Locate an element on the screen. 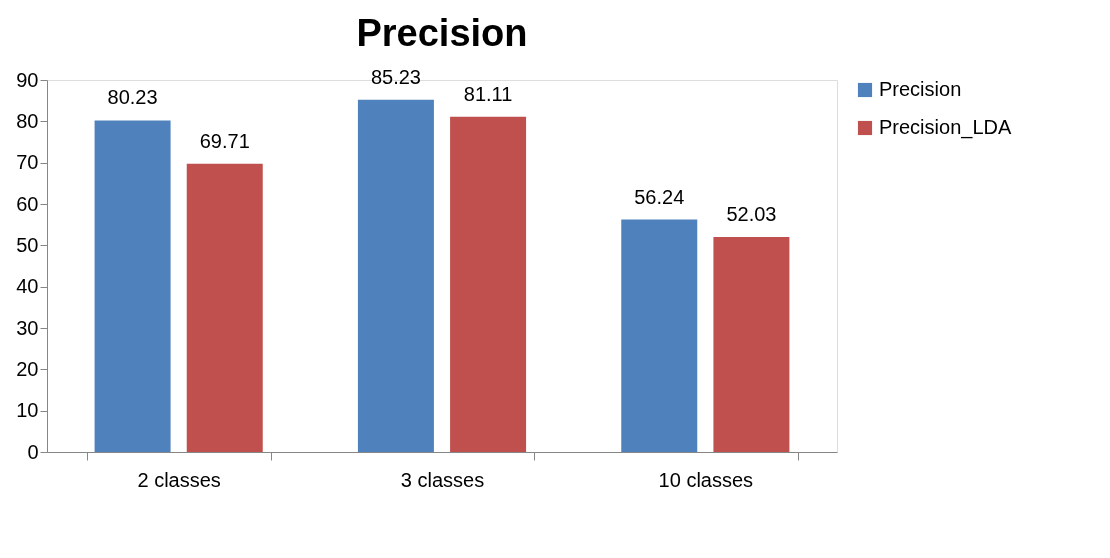 The image size is (1110, 558). y-tick-label: 50 is located at coordinates (27, 244).